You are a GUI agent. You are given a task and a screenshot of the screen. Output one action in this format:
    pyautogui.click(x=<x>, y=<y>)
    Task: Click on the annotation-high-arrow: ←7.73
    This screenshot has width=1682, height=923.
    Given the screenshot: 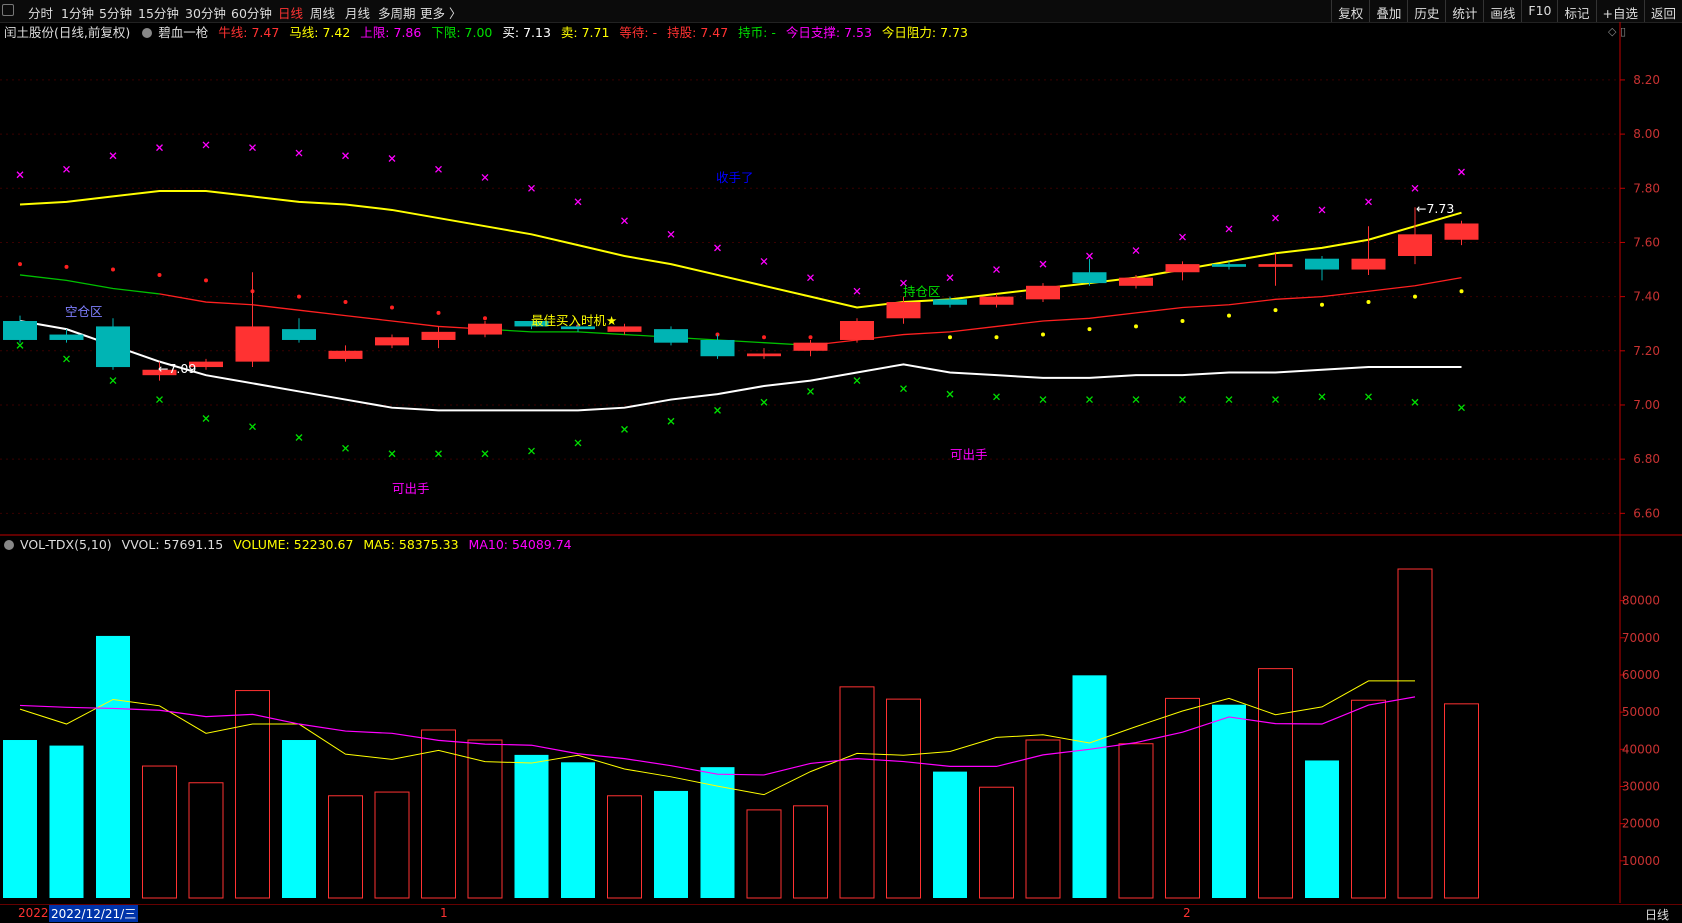 What is the action you would take?
    pyautogui.click(x=1435, y=208)
    